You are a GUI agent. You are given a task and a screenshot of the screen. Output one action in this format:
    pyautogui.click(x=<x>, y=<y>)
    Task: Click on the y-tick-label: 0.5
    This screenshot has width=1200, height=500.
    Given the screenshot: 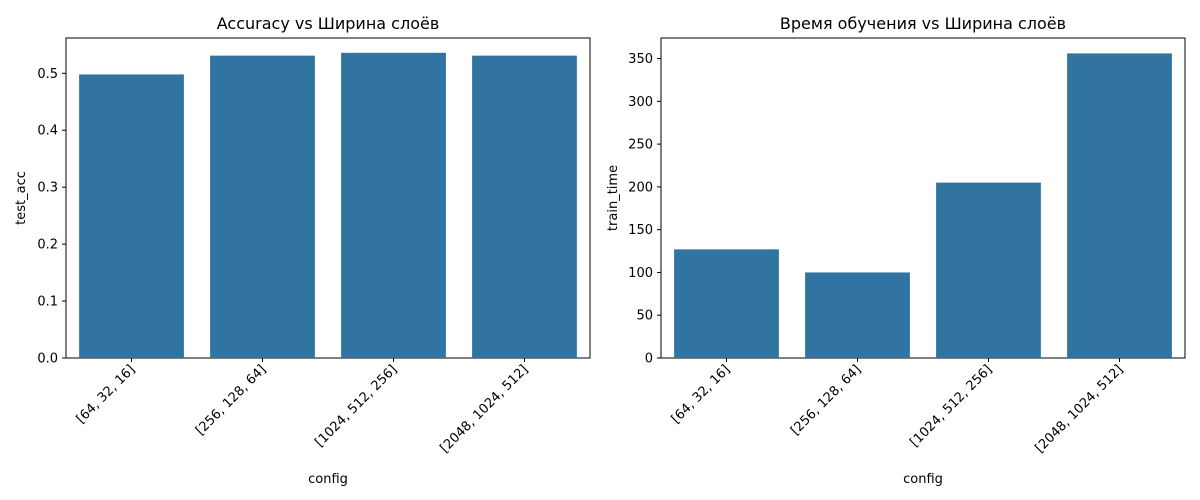 What is the action you would take?
    pyautogui.click(x=47, y=74)
    